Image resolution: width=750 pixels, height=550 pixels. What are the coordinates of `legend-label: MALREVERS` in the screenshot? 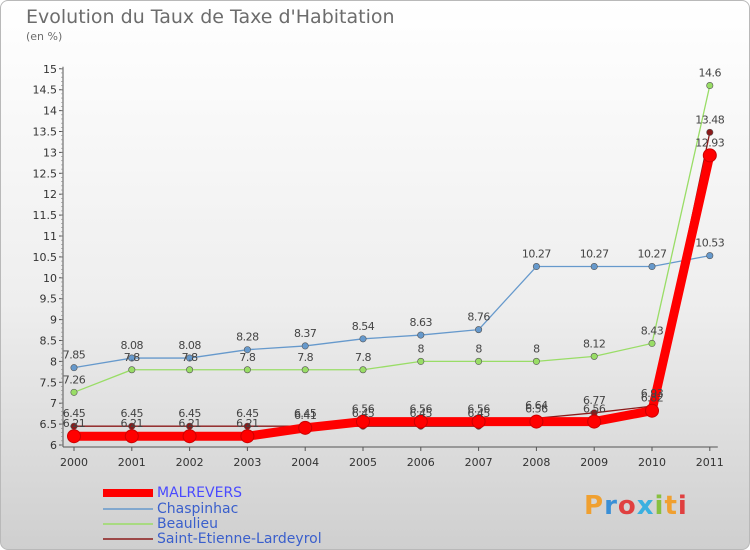 It's located at (200, 493).